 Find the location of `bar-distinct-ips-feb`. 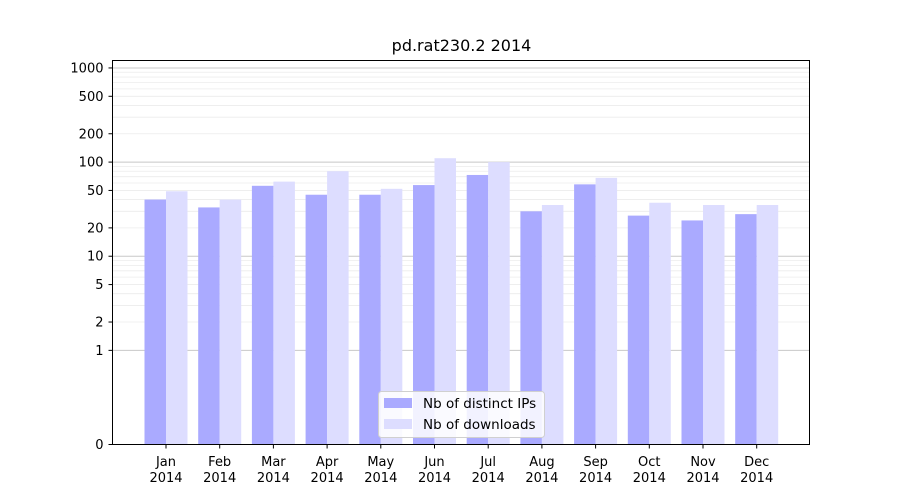

bar-distinct-ips-feb is located at coordinates (209, 326).